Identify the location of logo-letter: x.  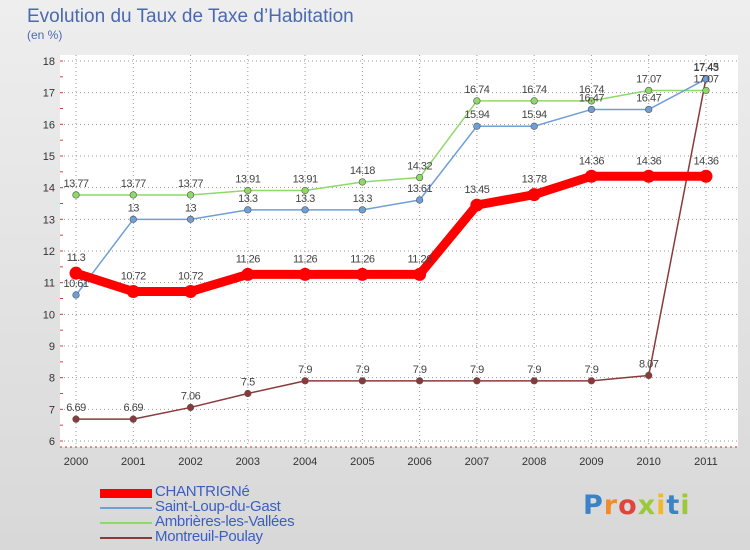
(647, 505).